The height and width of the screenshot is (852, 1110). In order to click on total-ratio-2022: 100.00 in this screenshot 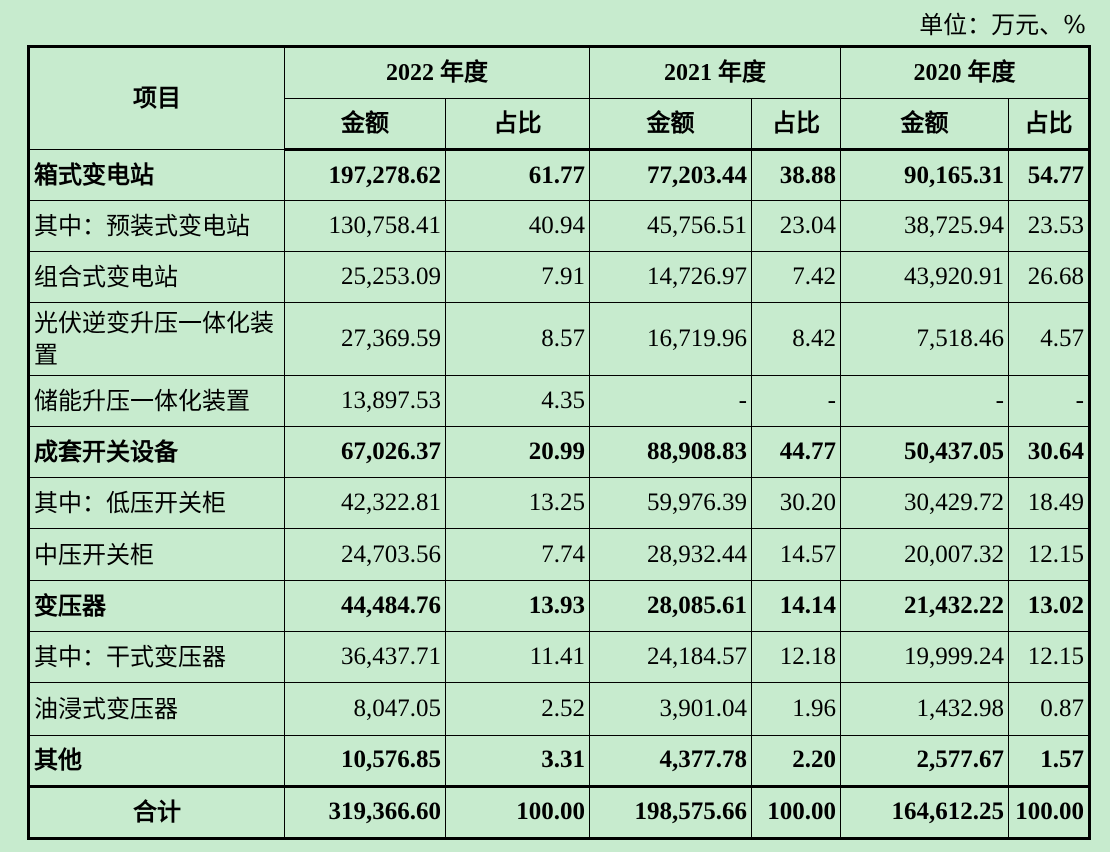, I will do `click(517, 812)`.